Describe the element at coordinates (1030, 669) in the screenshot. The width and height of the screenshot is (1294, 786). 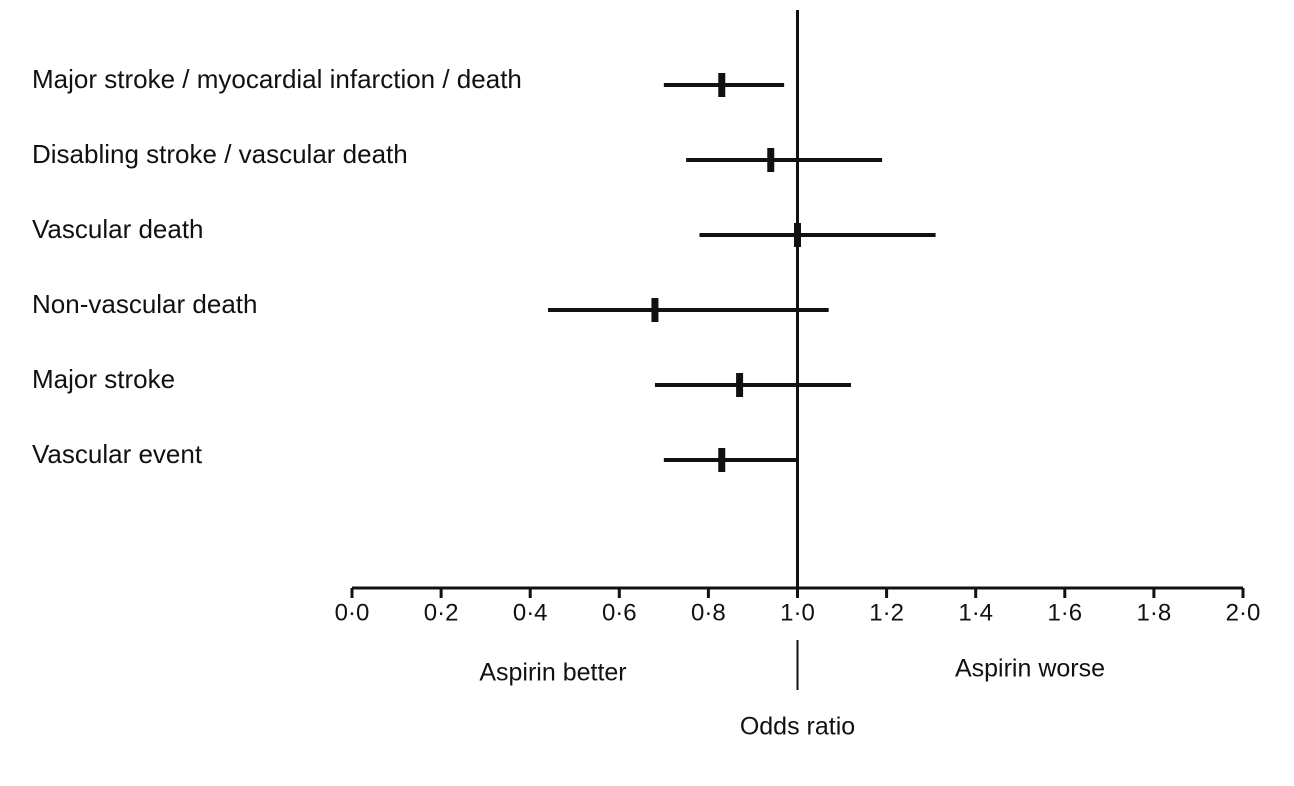
I see `direction-label-right: Aspirin worse` at that location.